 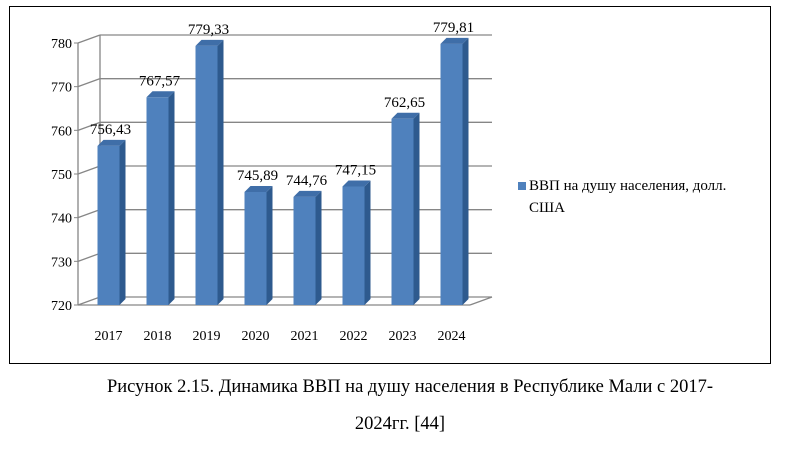 I want to click on data-label-2024: 779,81, so click(x=453, y=28).